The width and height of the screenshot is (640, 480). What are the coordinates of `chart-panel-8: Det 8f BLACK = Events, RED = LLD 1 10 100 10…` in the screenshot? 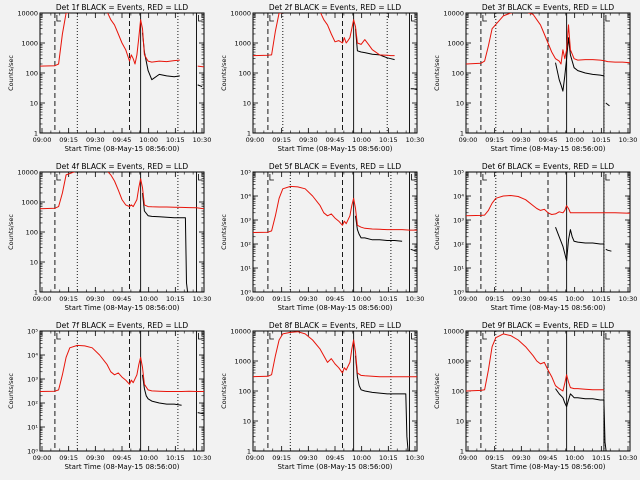 It's located at (322, 396).